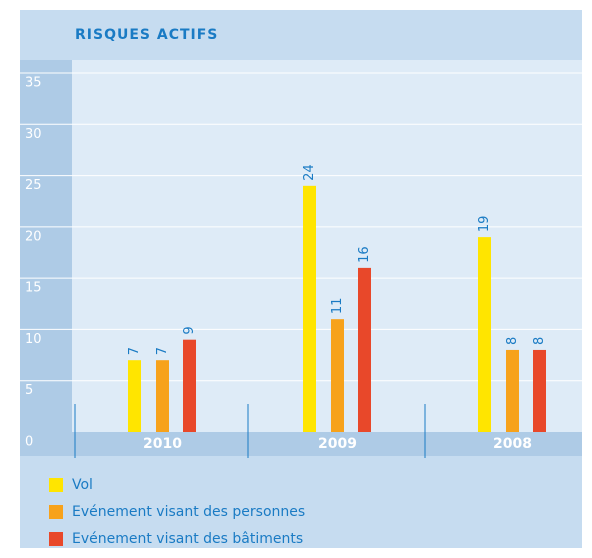 This screenshot has width=592, height=558. I want to click on legend-label: Evénement visant des personnes, so click(188, 512).